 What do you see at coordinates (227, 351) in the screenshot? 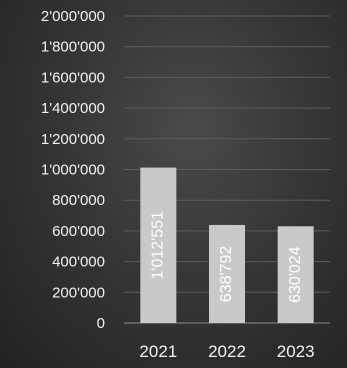
I see `x-tick-label: 2022` at bounding box center [227, 351].